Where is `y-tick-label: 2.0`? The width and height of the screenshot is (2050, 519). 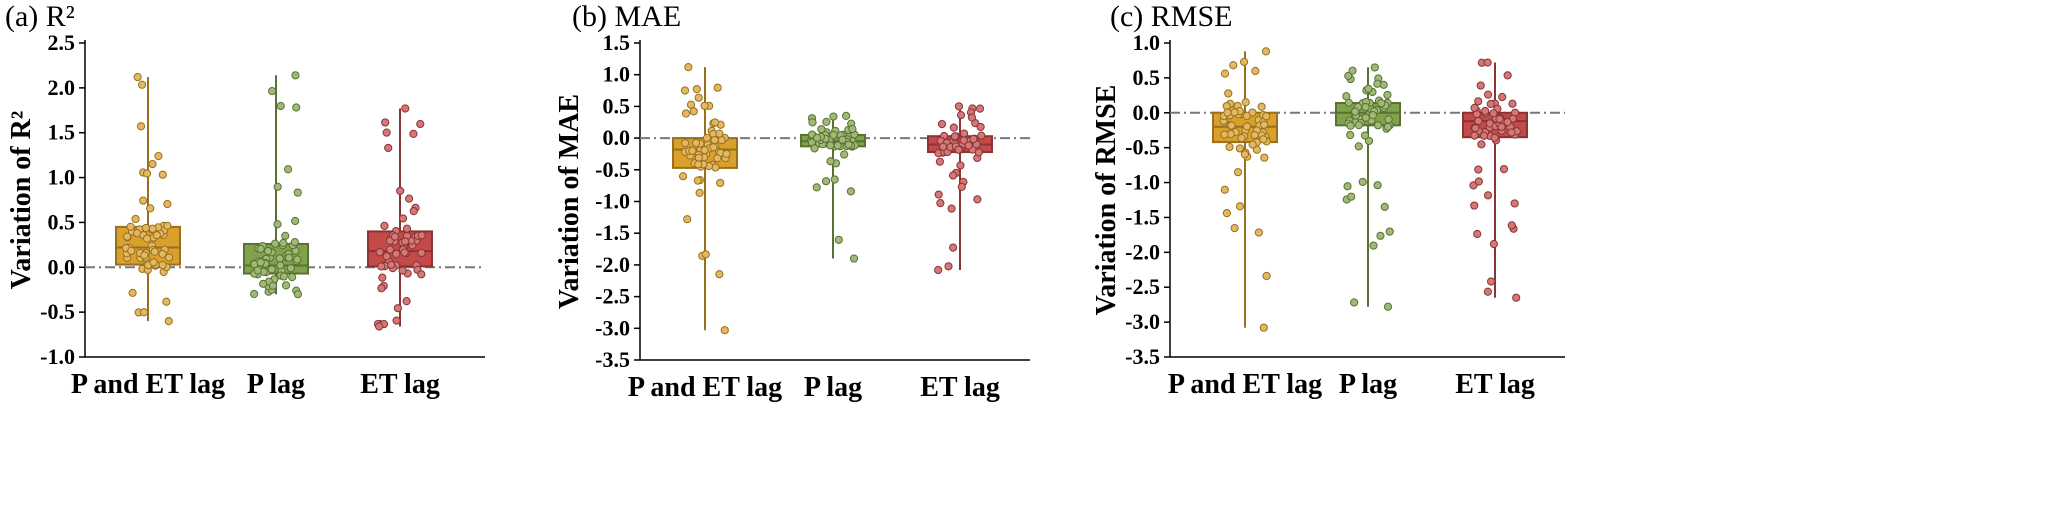 y-tick-label: 2.0 is located at coordinates (62, 87).